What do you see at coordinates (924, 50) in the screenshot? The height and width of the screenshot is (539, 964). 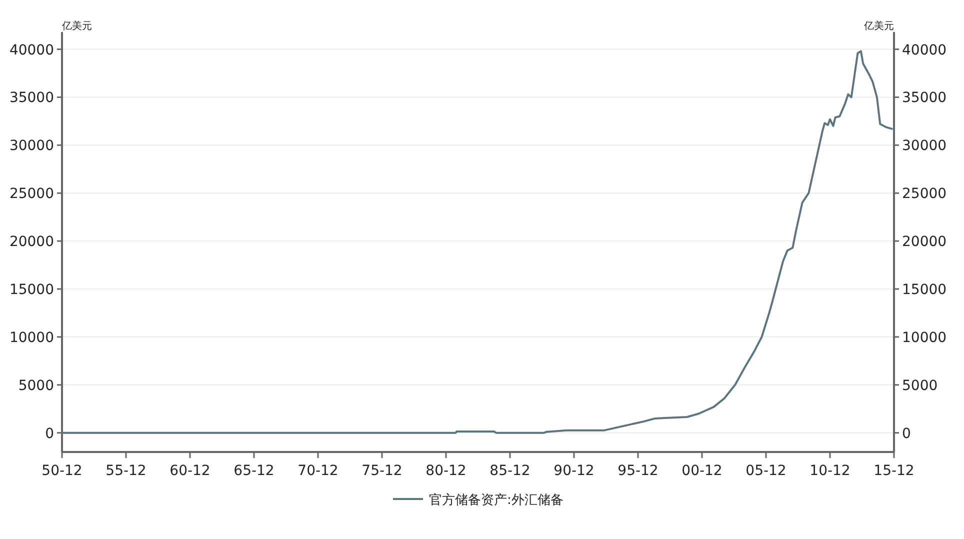 I see `y2-tick-label: 40000` at bounding box center [924, 50].